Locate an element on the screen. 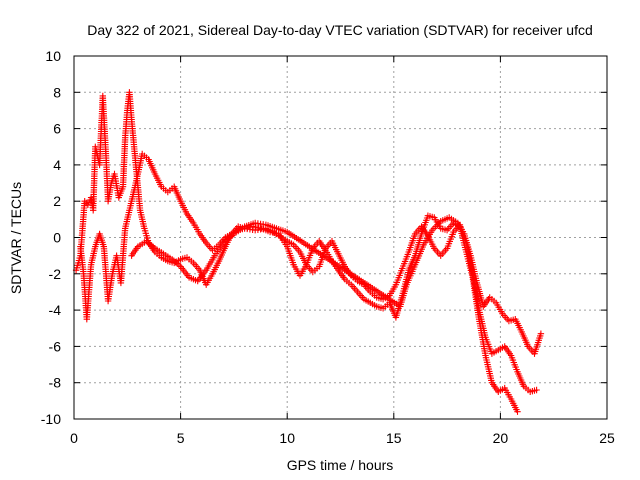 The image size is (640, 480). y-tick-label: 4 is located at coordinates (57, 165).